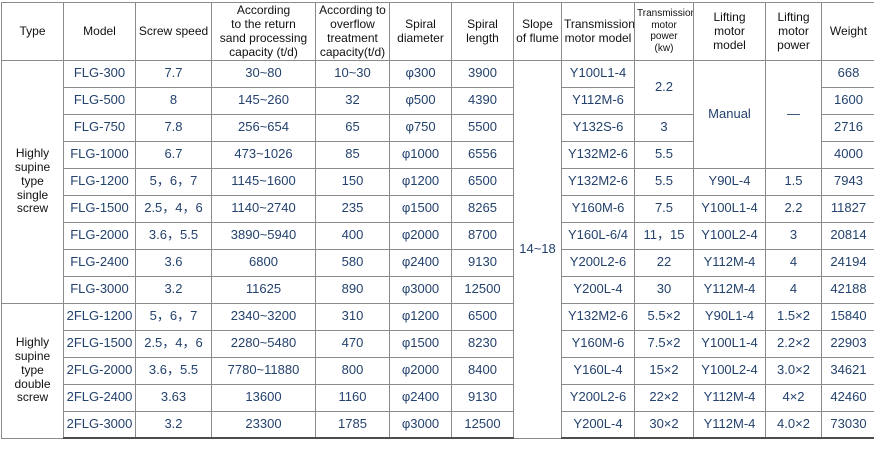 The width and height of the screenshot is (874, 458). Describe the element at coordinates (664, 235) in the screenshot. I see `cell-transmission-motor-power: 11，15` at that location.